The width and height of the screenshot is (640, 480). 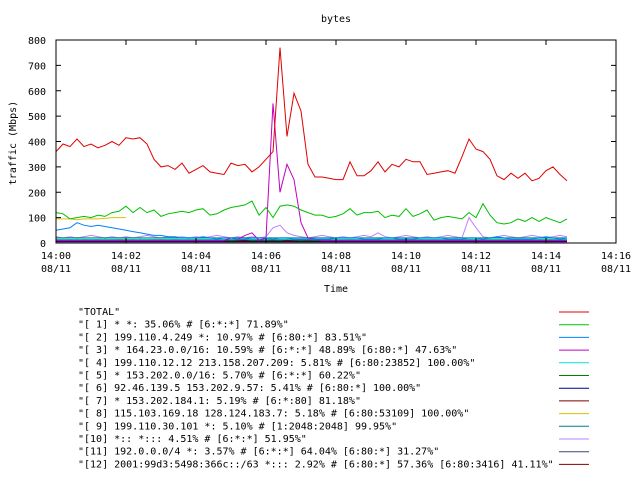 I want to click on y-axis-label: traffic (Mbps), so click(x=13, y=143).